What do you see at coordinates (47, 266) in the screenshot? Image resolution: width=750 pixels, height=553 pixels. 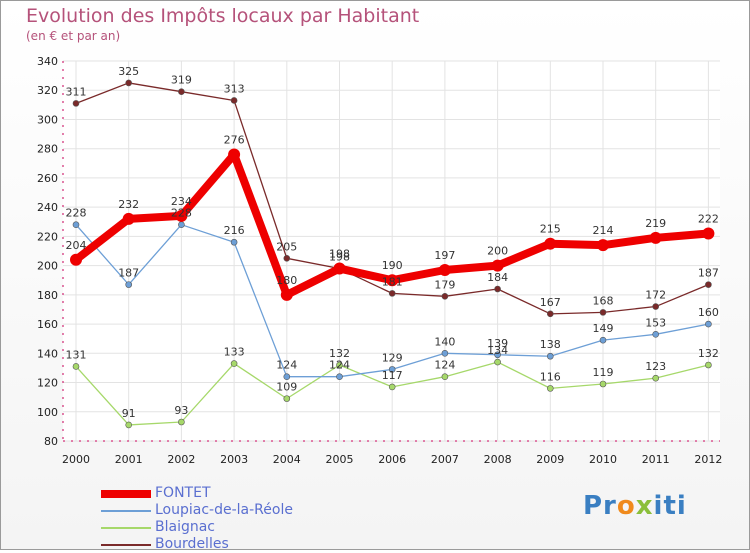 I see `y-tick-label-200: 200` at bounding box center [47, 266].